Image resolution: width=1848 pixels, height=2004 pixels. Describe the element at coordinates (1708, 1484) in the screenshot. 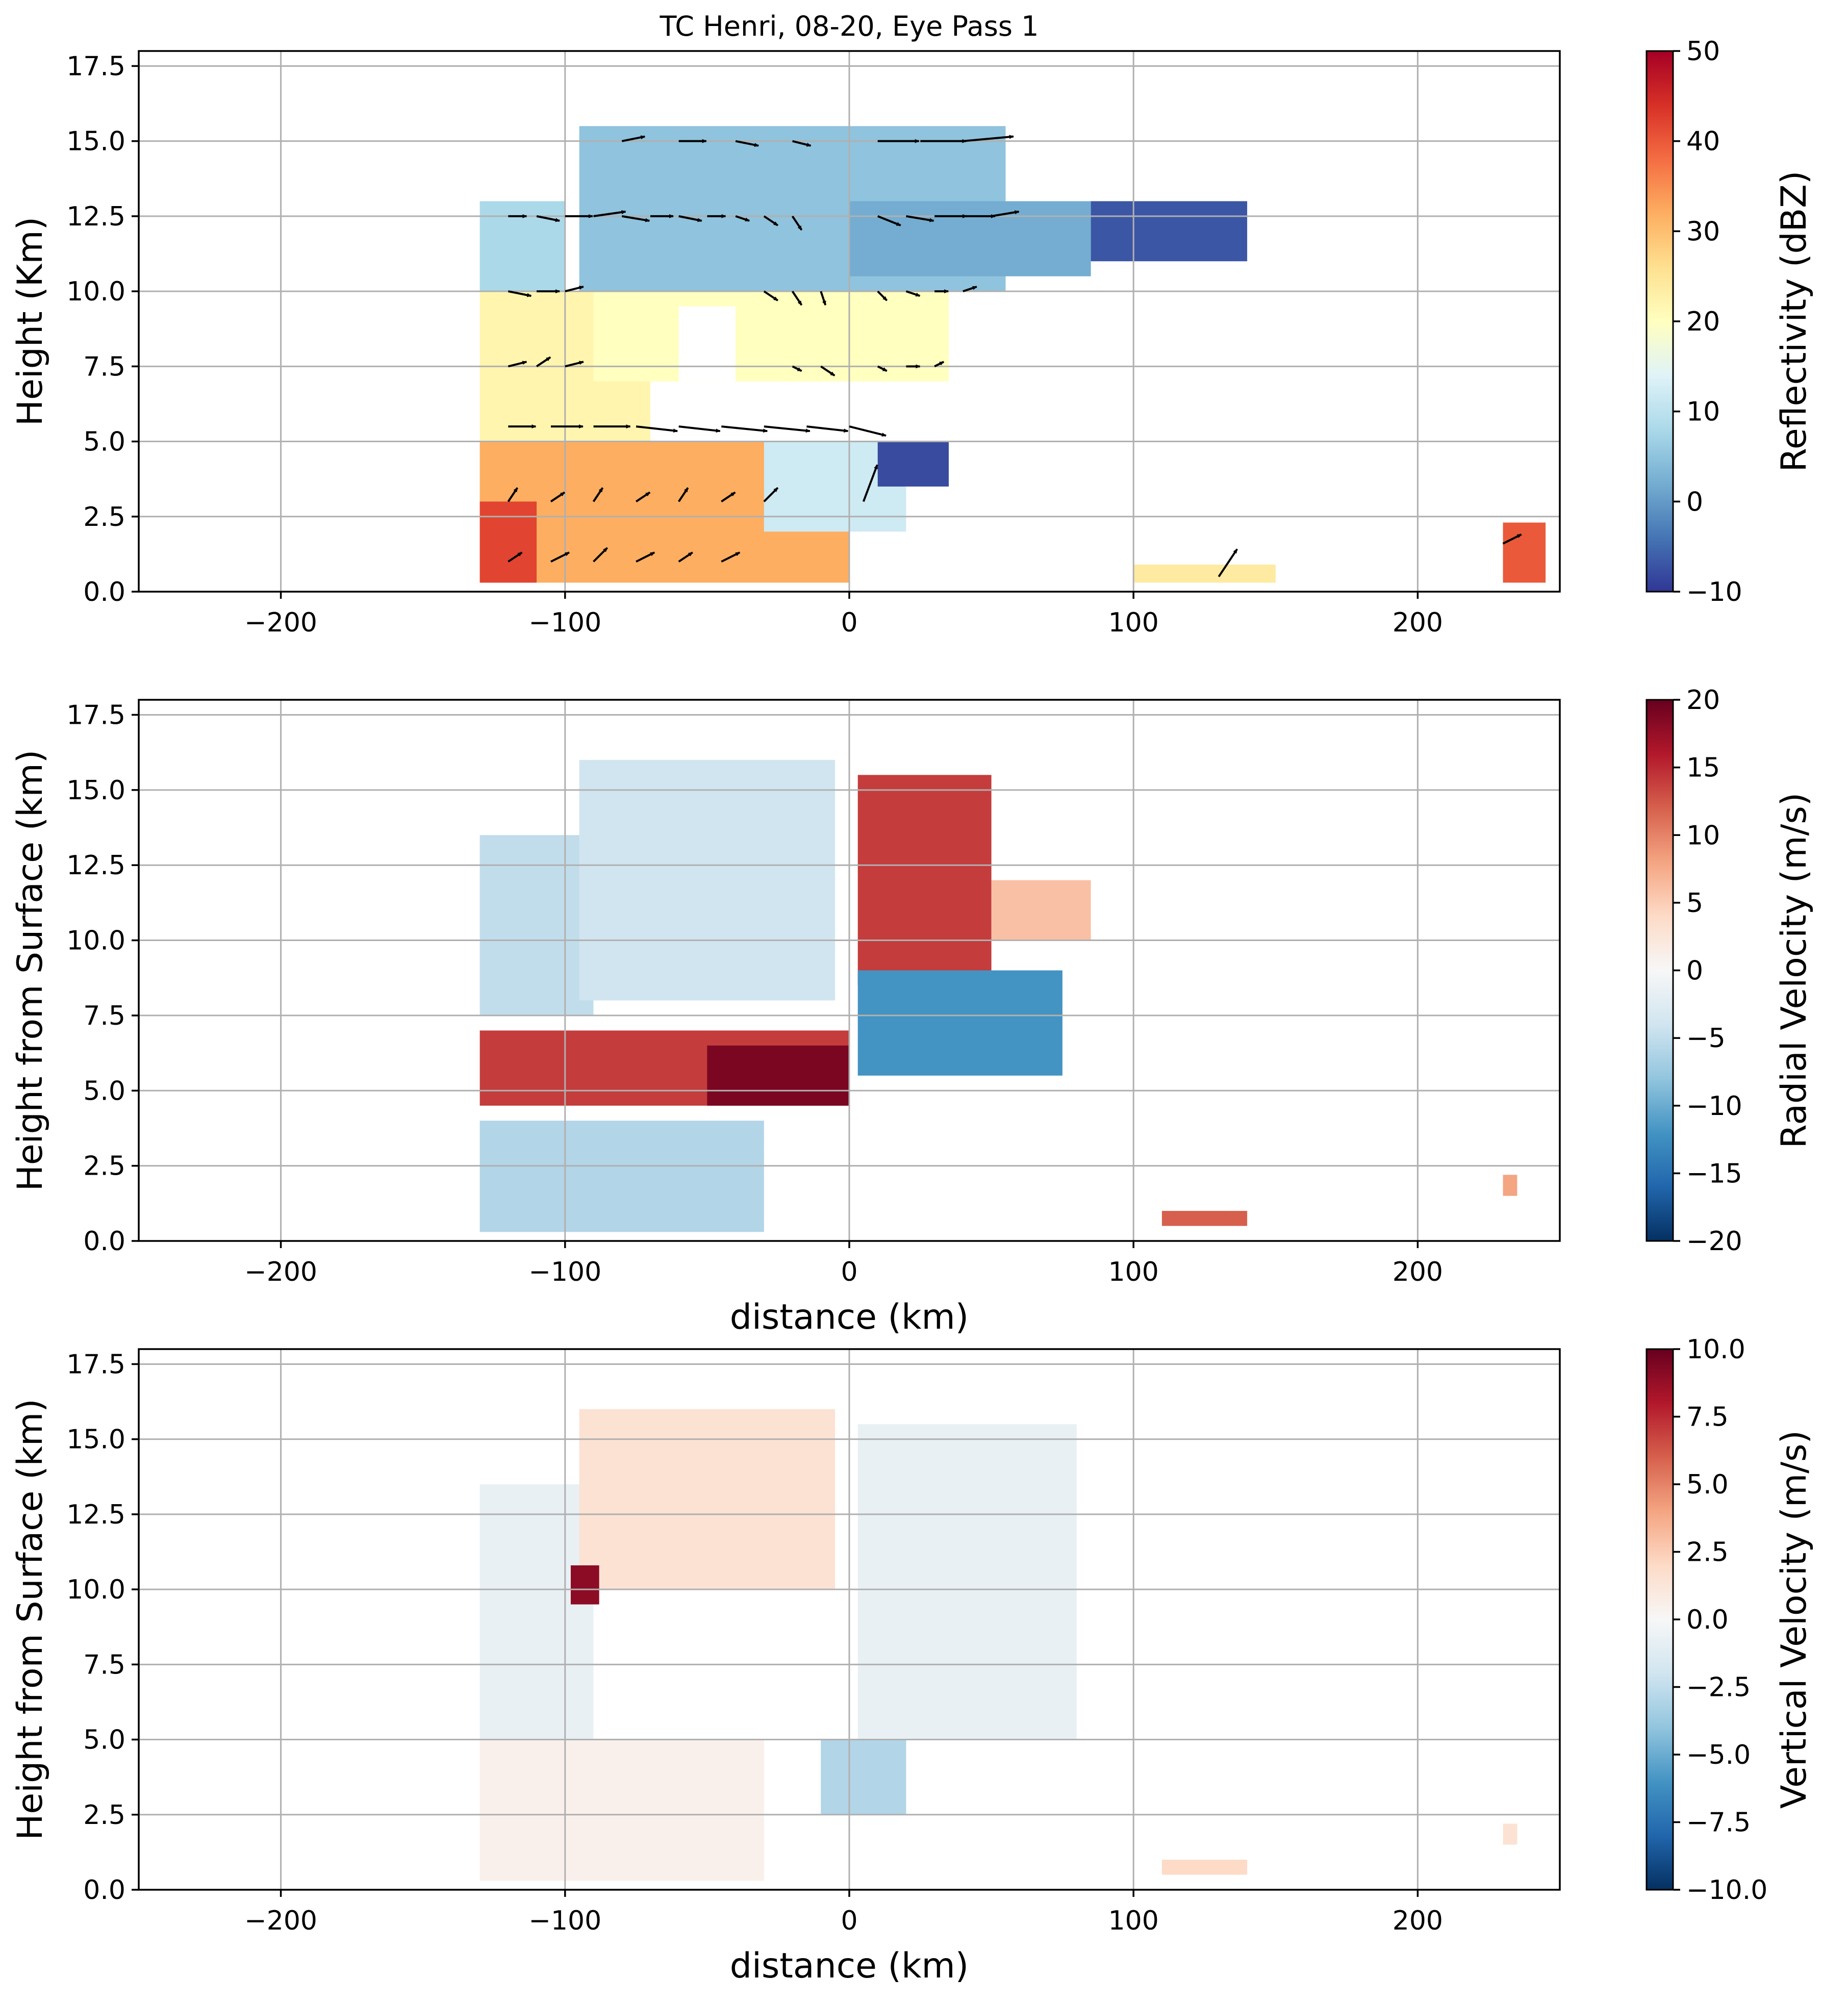

I see `colorbar-tick-label: 5.0` at that location.